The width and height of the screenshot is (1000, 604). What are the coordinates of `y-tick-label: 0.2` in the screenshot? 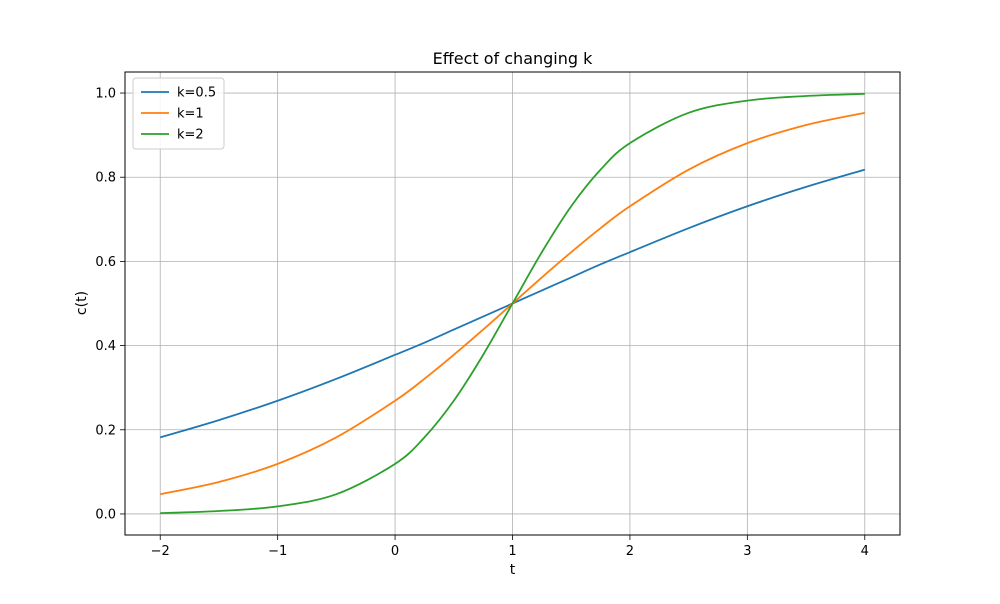 It's located at (105, 430).